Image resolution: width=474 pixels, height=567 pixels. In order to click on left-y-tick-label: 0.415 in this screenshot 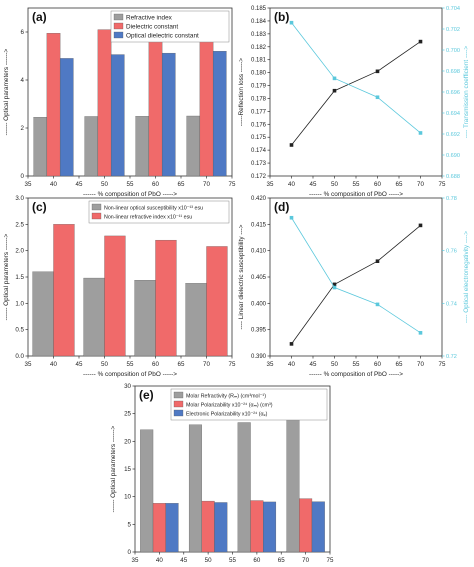, I will do `click(259, 225)`.